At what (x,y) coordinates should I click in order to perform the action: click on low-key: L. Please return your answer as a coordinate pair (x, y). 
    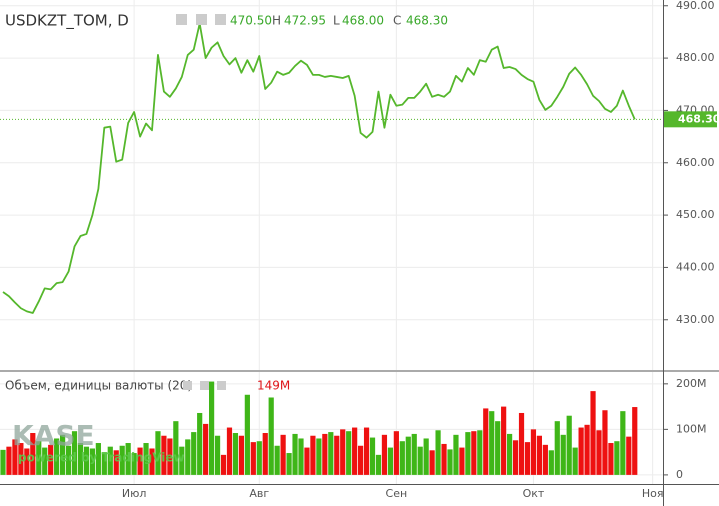
    Looking at the image, I should click on (336, 21).